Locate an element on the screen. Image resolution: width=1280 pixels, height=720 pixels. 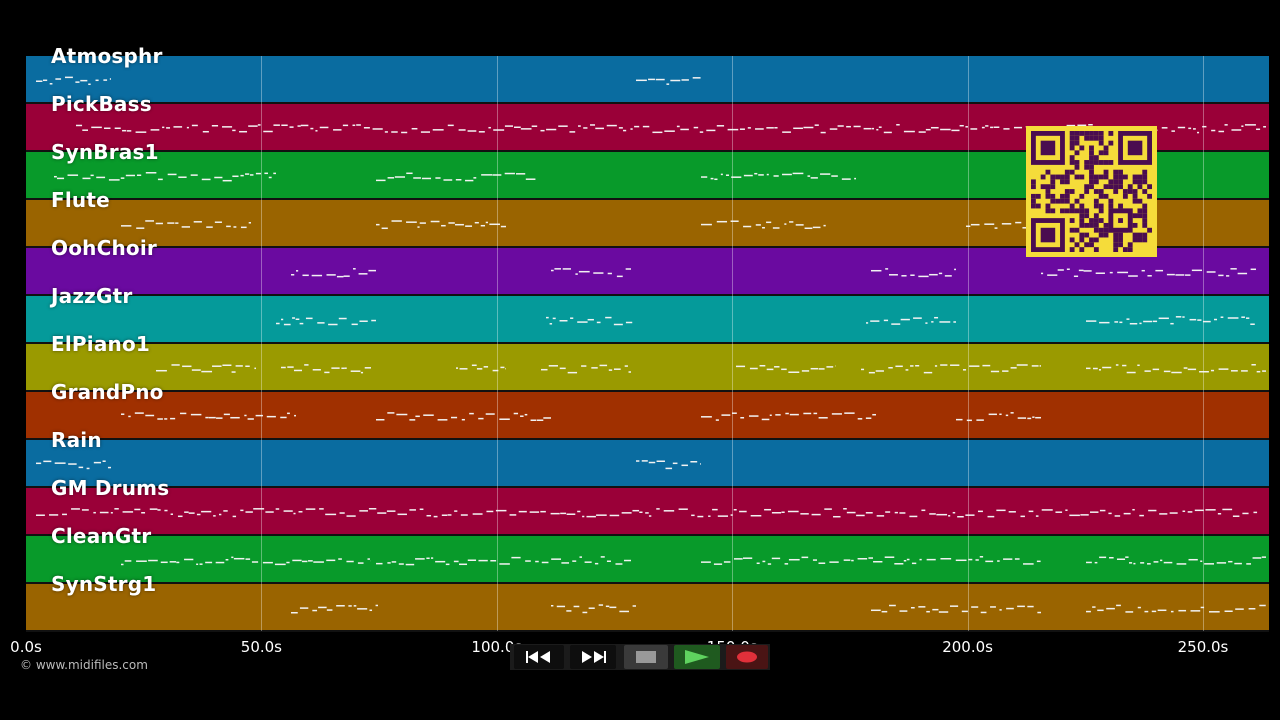
track-name-label: Flute is located at coordinates (80, 200).